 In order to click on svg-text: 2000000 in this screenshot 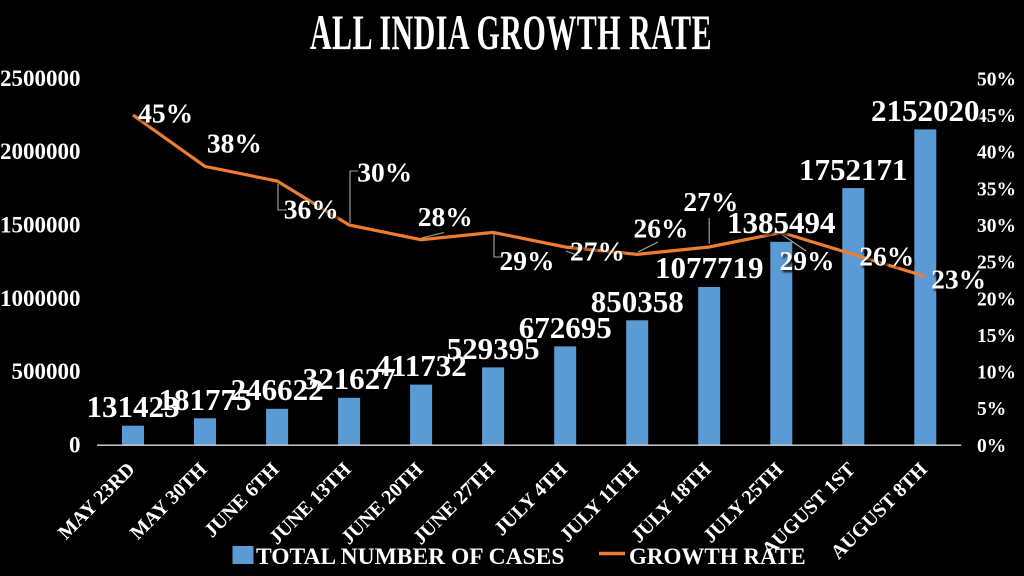, I will do `click(40, 151)`.